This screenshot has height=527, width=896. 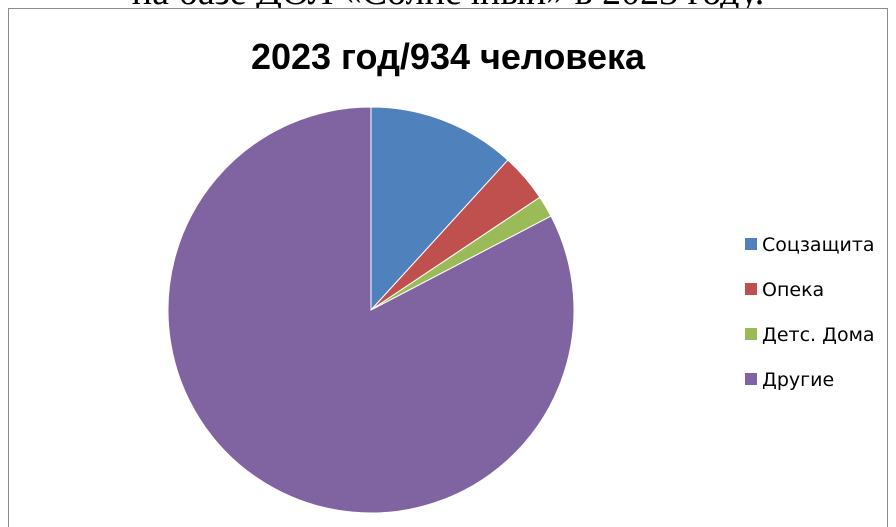 I want to click on legend-label-2: Опека, so click(x=793, y=290).